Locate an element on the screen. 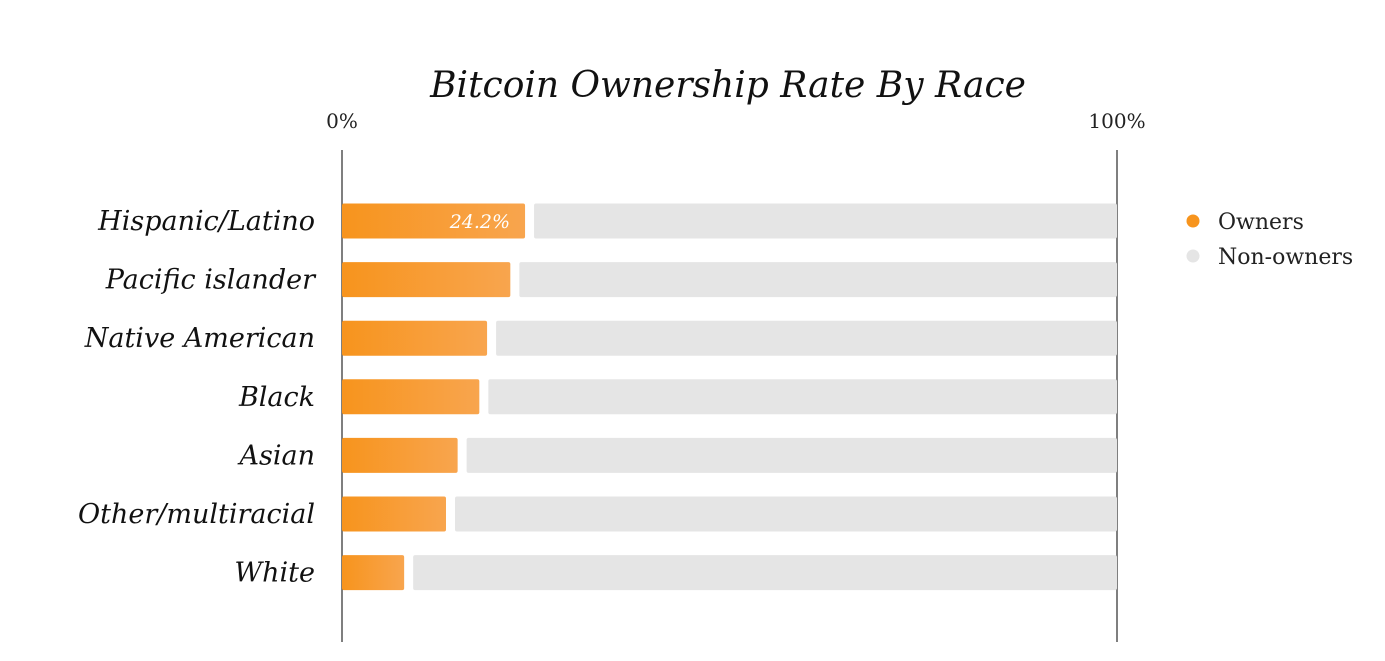 The height and width of the screenshot is (661, 1385). bar-non-owners-hispanic-latino is located at coordinates (825, 221).